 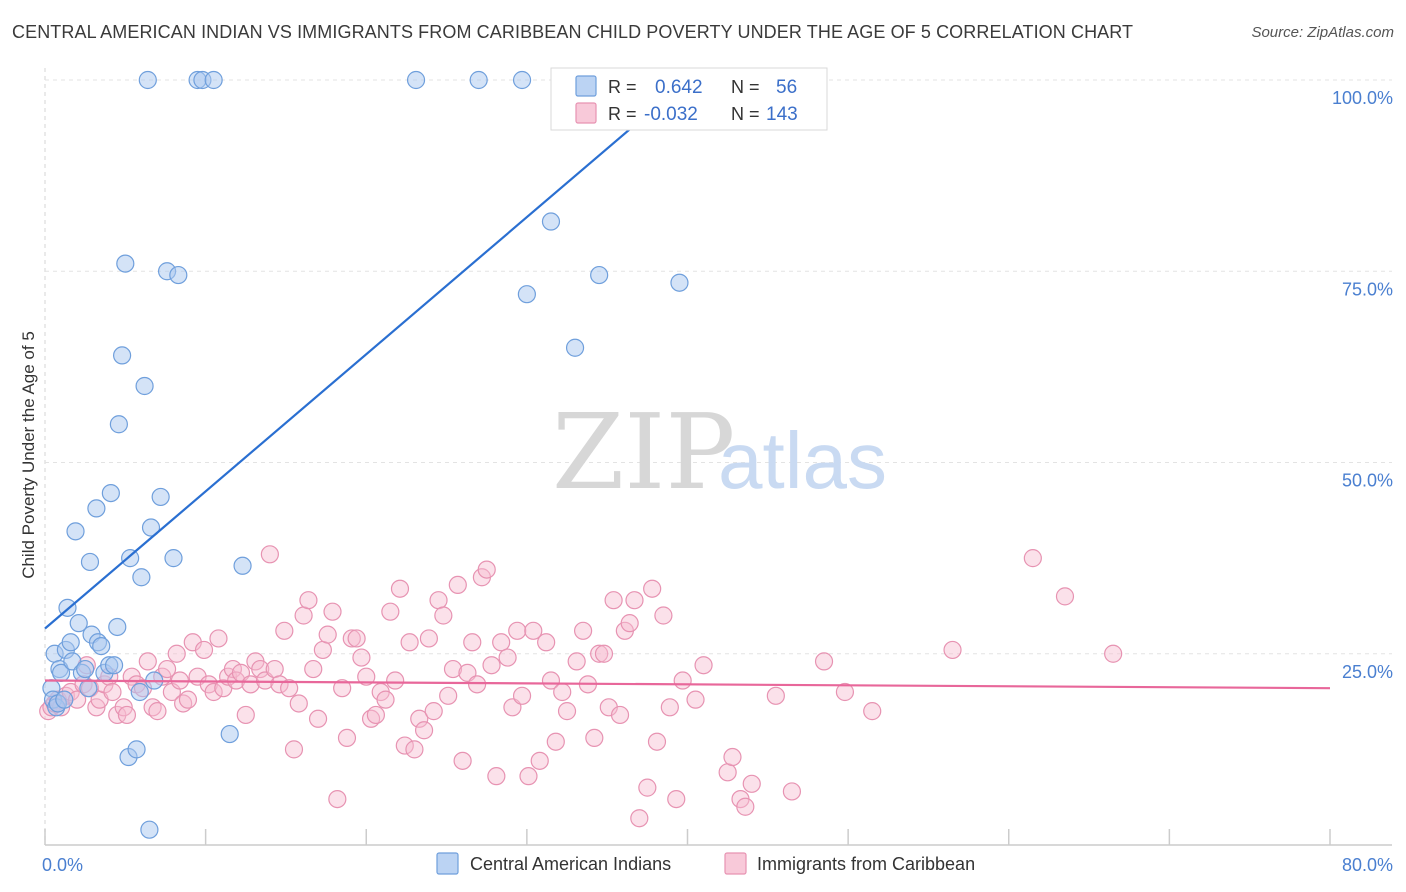 I want to click on stats-legend-frame, so click(x=689, y=99).